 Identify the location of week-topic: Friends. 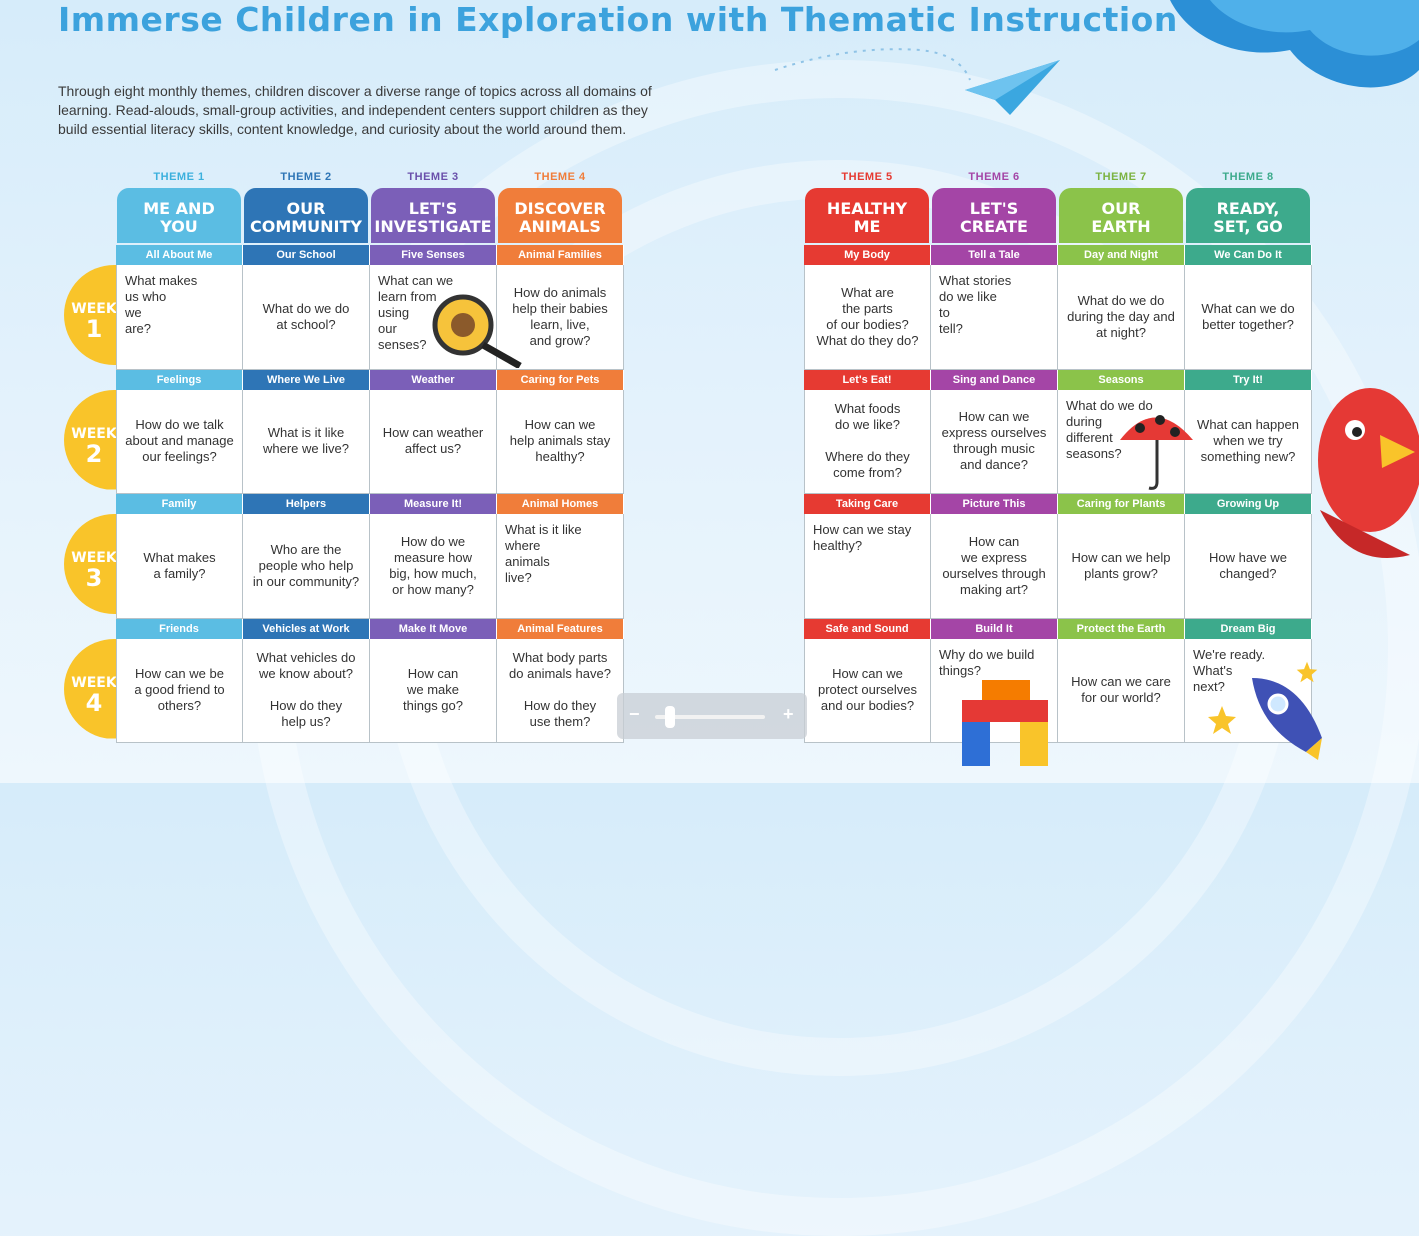
(179, 628).